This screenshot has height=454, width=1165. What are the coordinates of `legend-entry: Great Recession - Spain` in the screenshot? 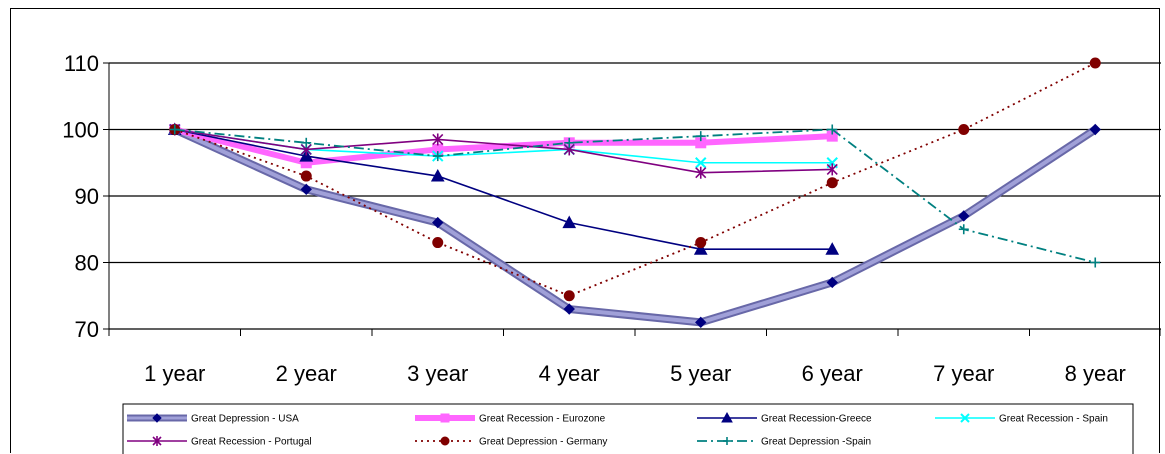 It's located at (1021, 419).